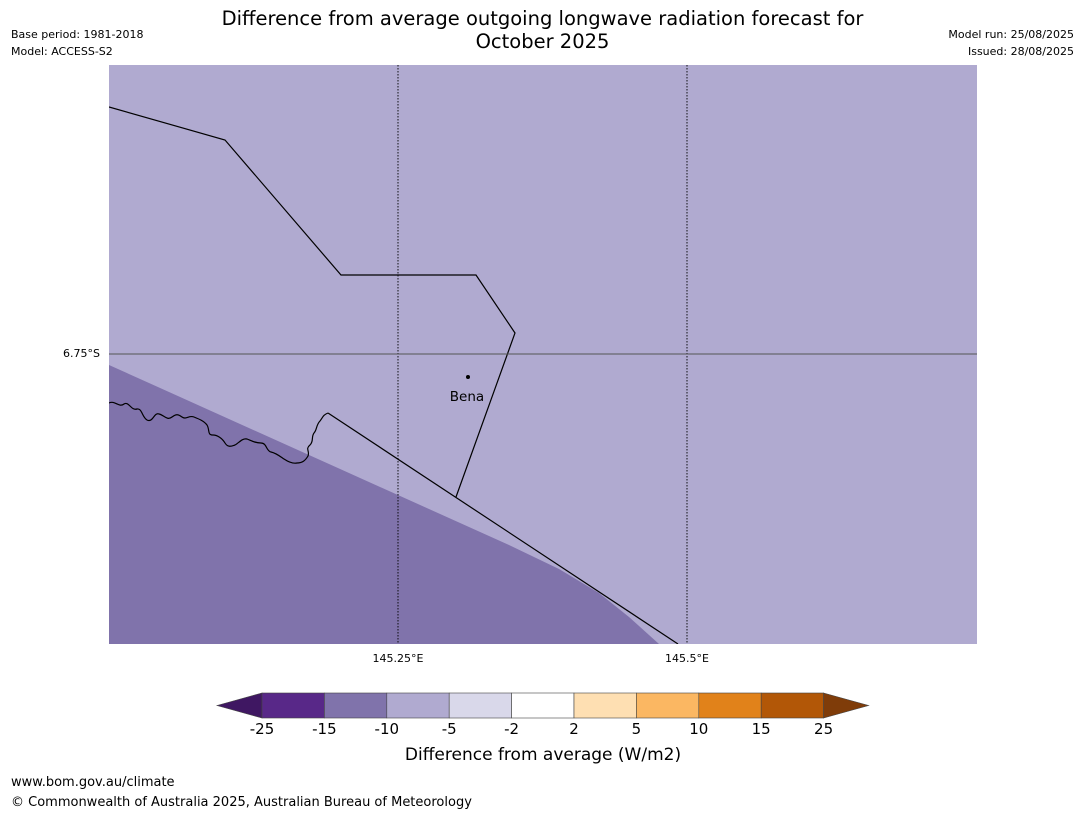  Describe the element at coordinates (699, 729) in the screenshot. I see `colorbar-tick-label: 10` at that location.